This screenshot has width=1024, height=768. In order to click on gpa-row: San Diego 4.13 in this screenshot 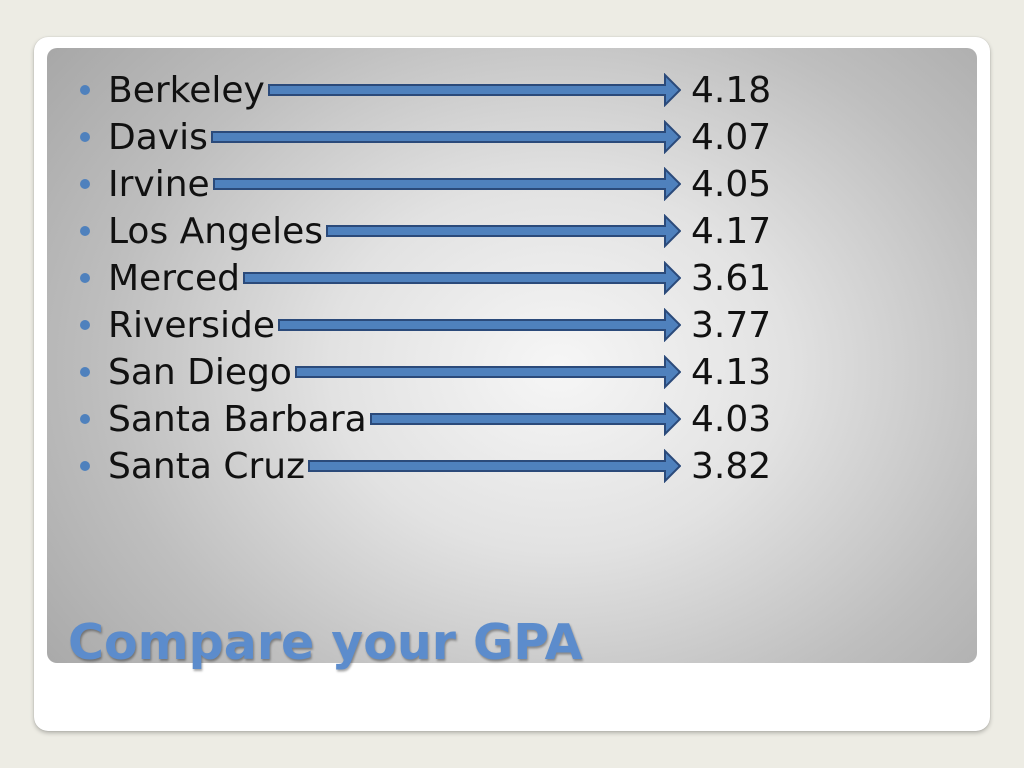, I will do `click(512, 372)`.